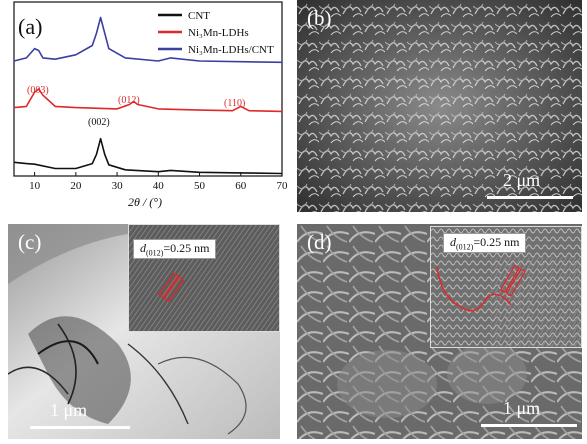 The width and height of the screenshot is (587, 444). Describe the element at coordinates (283, 186) in the screenshot. I see `x-tick-label: 70` at that location.